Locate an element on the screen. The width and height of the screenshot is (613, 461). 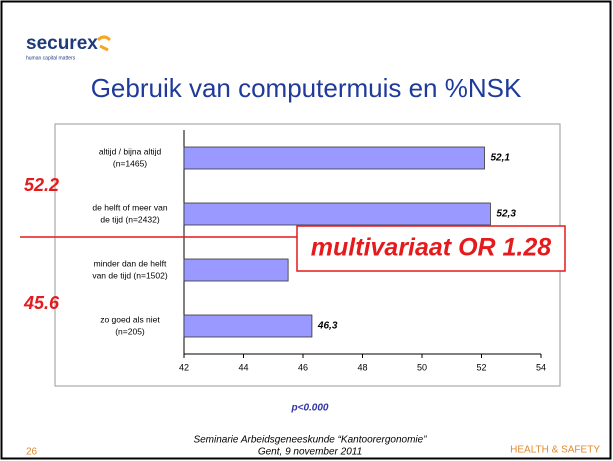
x-tick-label: 52 is located at coordinates (481, 367).